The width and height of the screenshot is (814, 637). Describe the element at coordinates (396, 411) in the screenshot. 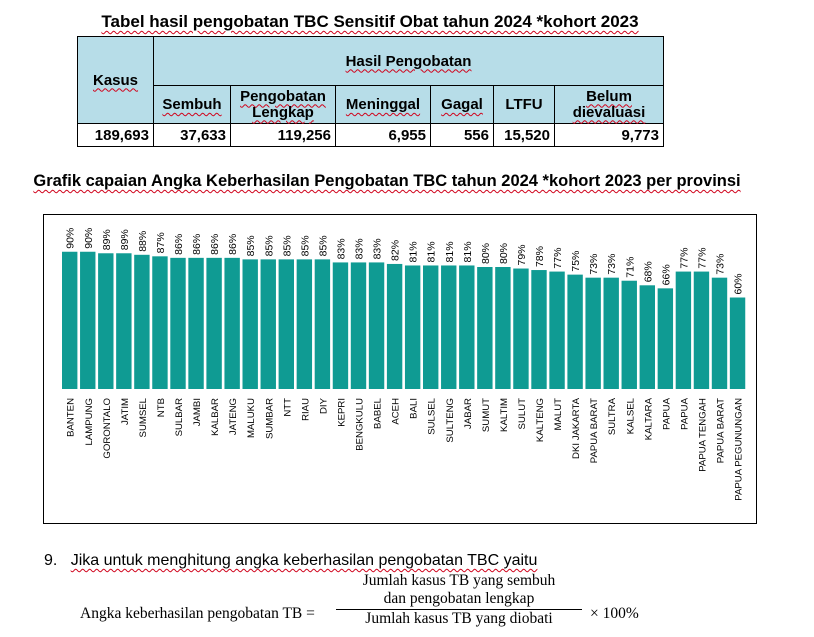

I see `category-label-19: ACEH` at that location.